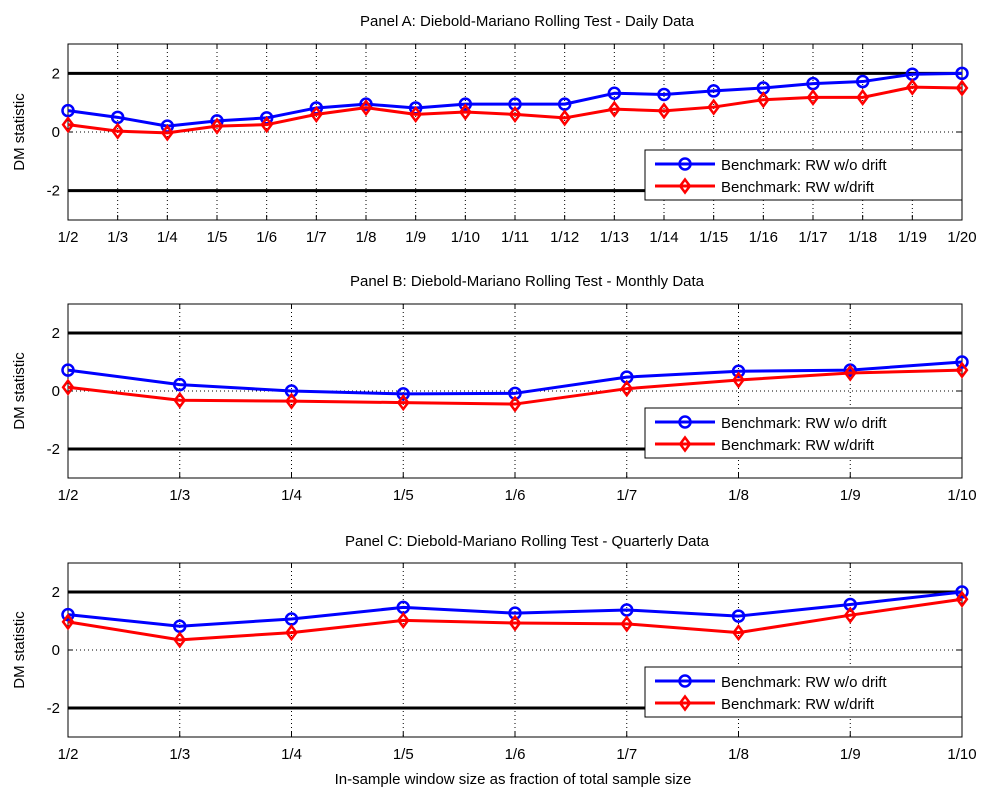  What do you see at coordinates (515, 237) in the screenshot?
I see `x-tick-label: 1/11` at bounding box center [515, 237].